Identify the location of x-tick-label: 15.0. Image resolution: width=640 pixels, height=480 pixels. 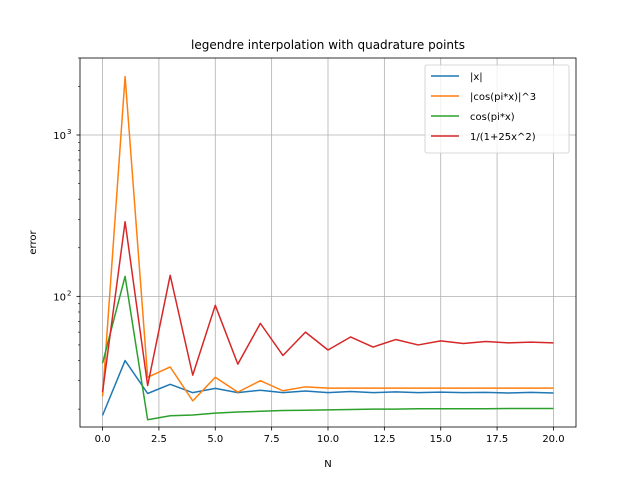
(441, 439).